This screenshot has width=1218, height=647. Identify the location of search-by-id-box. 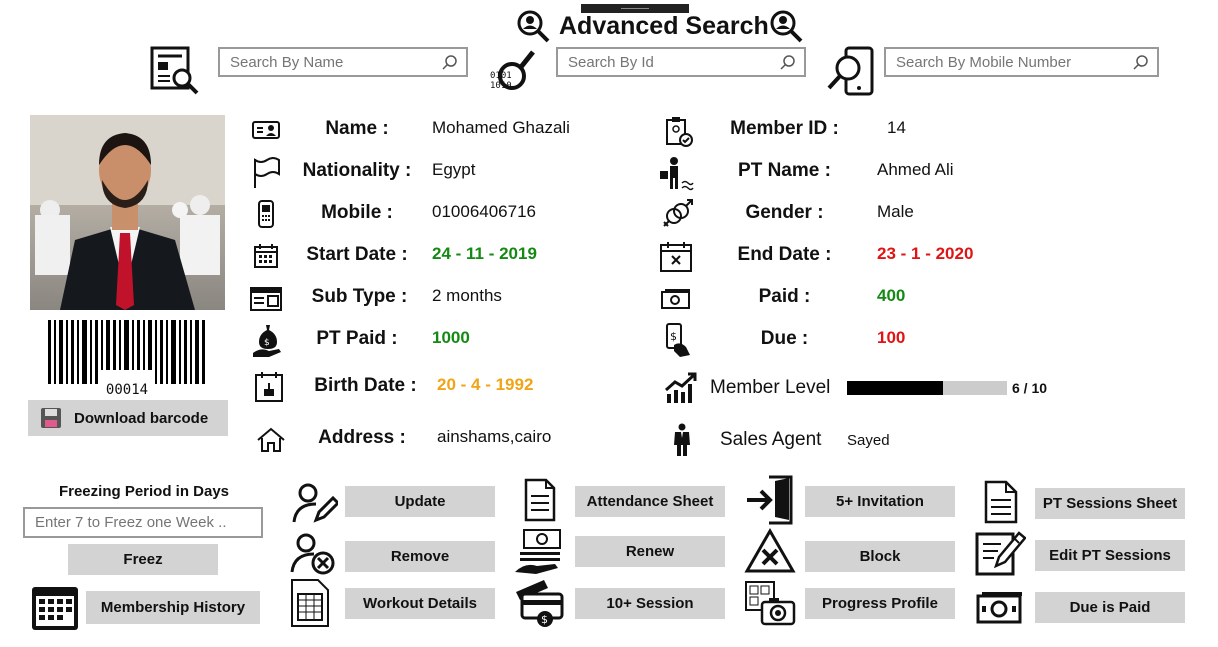
(681, 62).